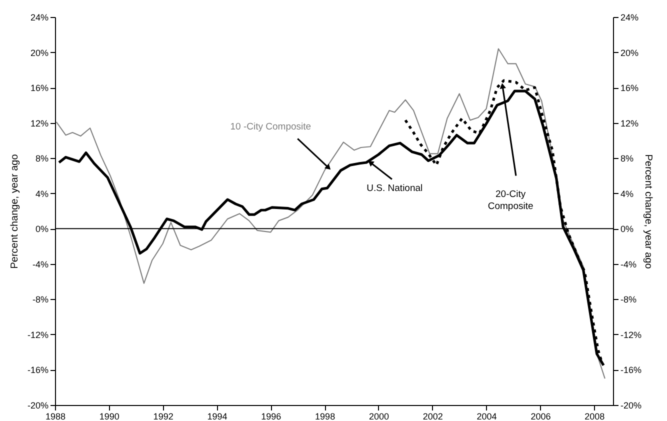 The image size is (667, 421). What do you see at coordinates (594, 416) in the screenshot?
I see `x-tick-label: 2008` at bounding box center [594, 416].